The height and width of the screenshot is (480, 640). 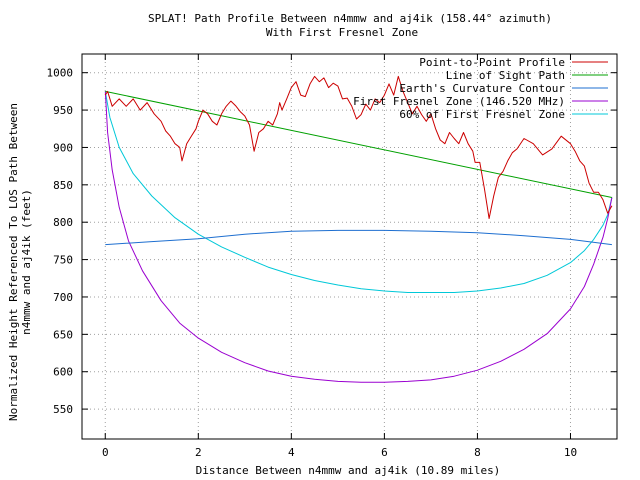 I want to click on y-tick-label: 650, so click(x=63, y=334).